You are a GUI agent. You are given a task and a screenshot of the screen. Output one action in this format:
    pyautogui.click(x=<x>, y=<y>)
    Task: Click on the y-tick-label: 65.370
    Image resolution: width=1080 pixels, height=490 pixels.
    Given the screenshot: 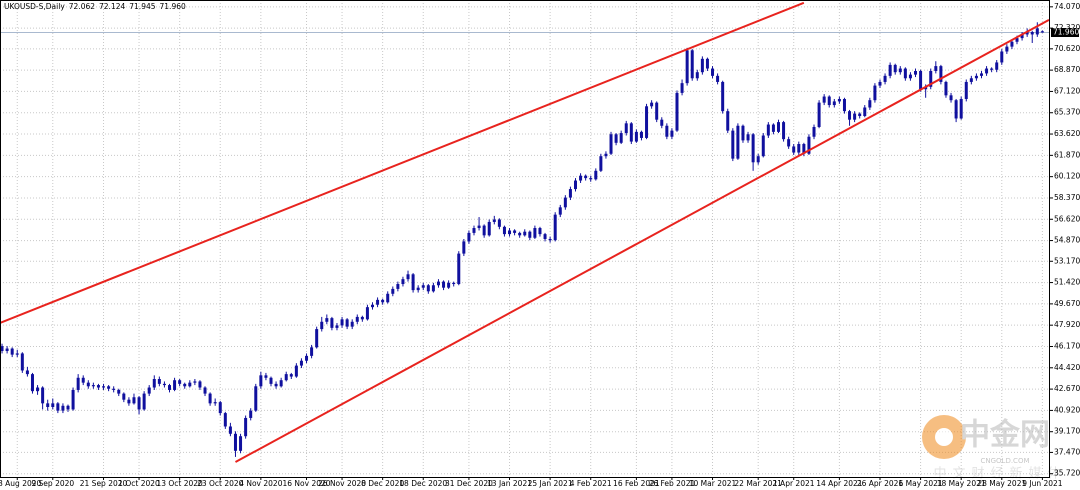 What is the action you would take?
    pyautogui.click(x=1067, y=112)
    